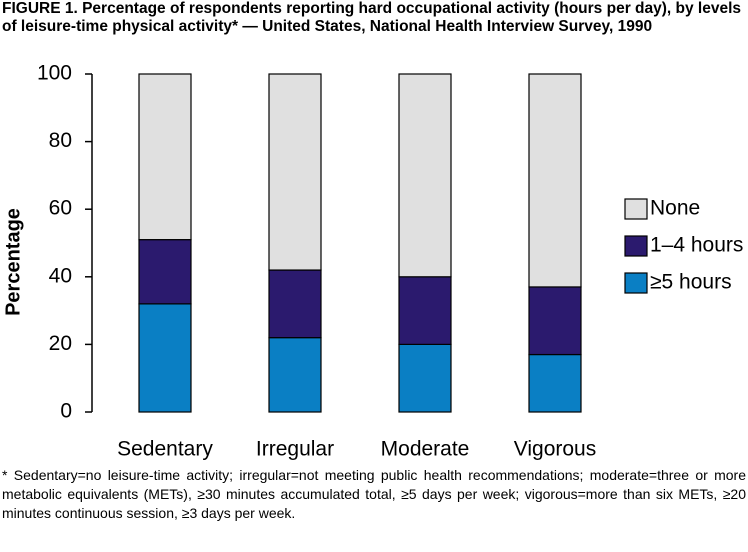 The height and width of the screenshot is (552, 748). Describe the element at coordinates (425, 449) in the screenshot. I see `x-tick-label: Moderate` at that location.